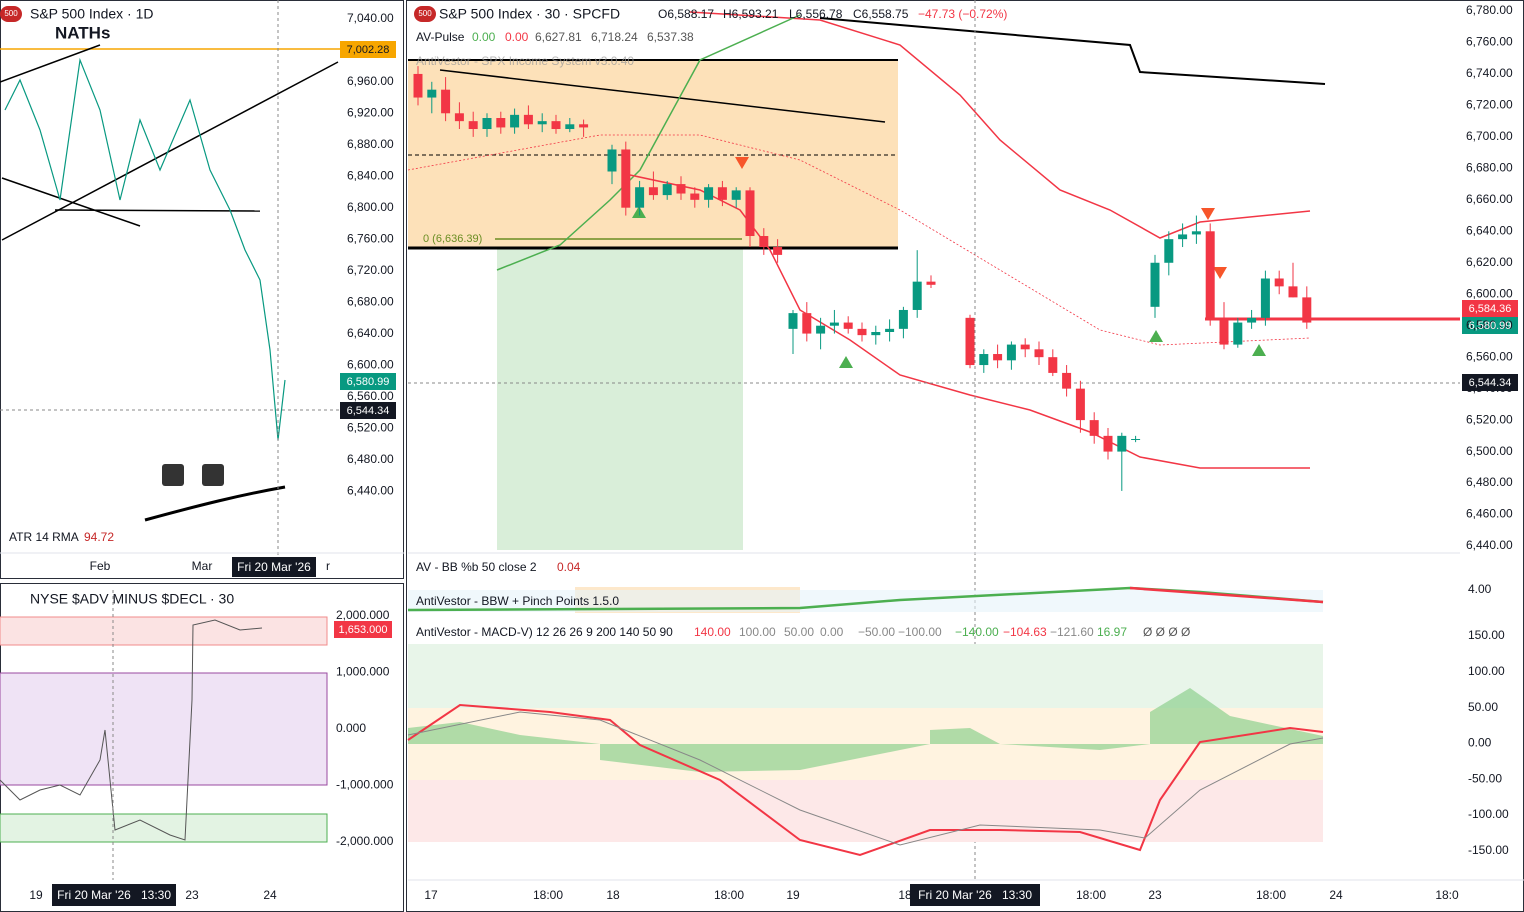 The height and width of the screenshot is (912, 1524). Describe the element at coordinates (132, 599) in the screenshot. I see `chart-title: NYSE $ADV MINUS $DECL · 30` at that location.